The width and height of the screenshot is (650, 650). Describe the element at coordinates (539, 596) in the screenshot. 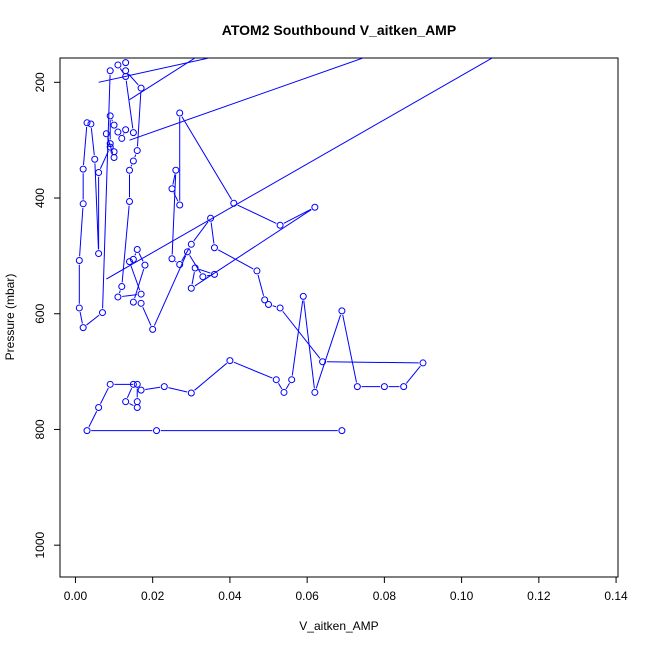

I see `x-tick-label: 0.12` at that location.